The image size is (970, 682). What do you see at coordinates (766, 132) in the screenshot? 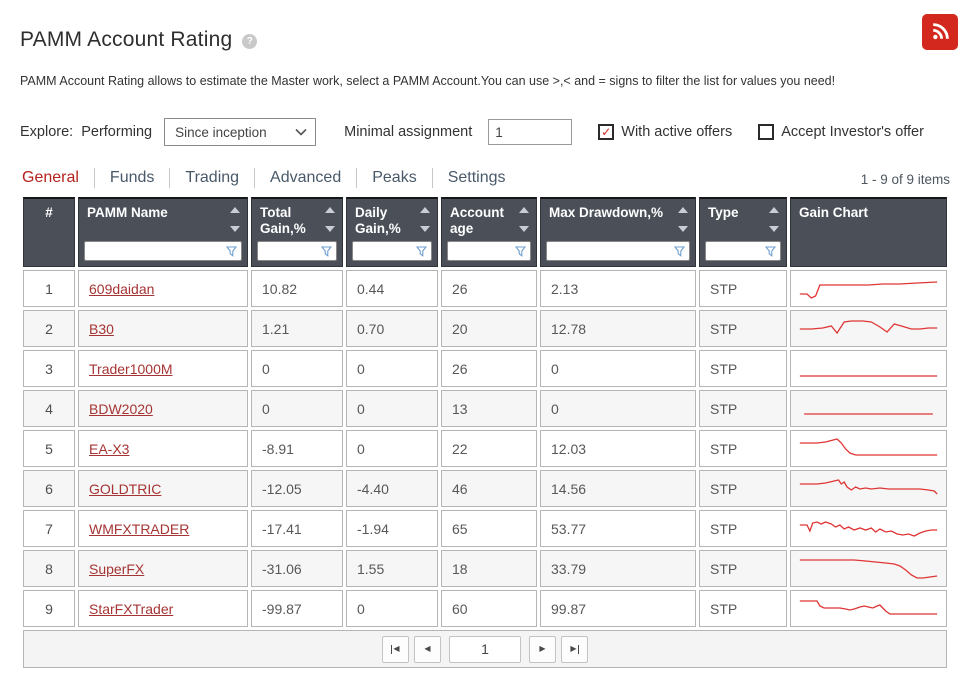
I see `checkbox-check-icon: ✓` at bounding box center [766, 132].